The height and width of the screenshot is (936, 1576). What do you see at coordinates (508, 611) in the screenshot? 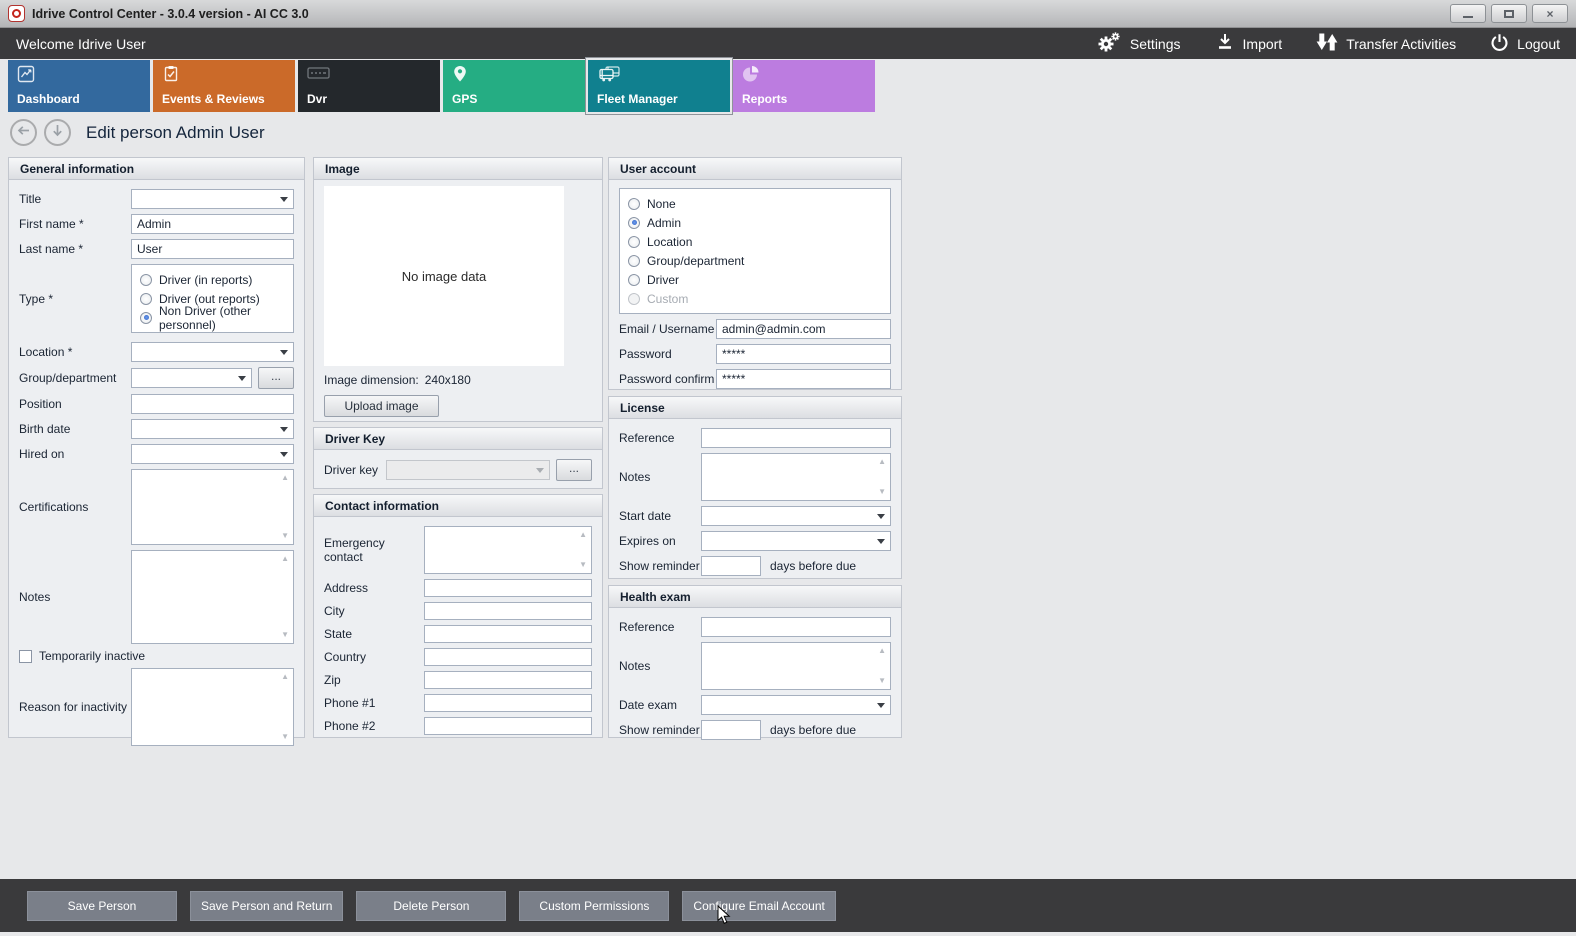
I see `city-input` at bounding box center [508, 611].